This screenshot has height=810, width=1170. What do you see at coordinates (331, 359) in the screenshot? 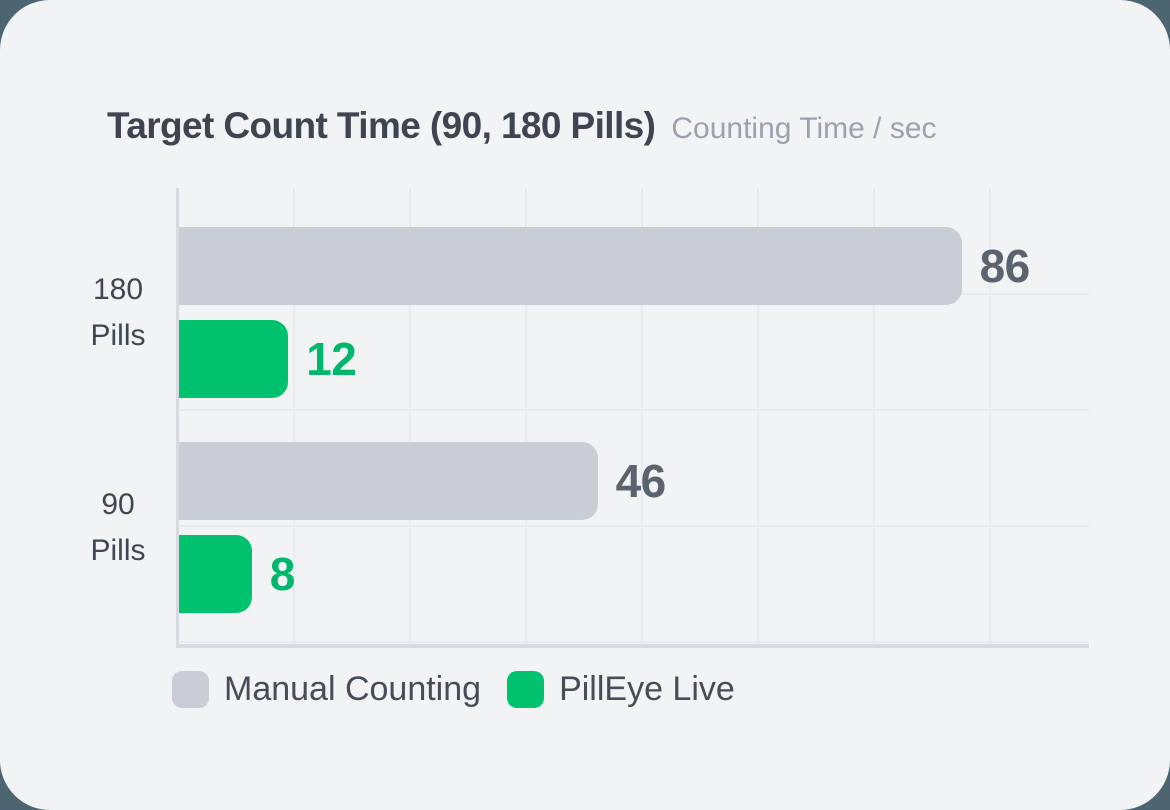
I see `bar-value-label: 12` at bounding box center [331, 359].